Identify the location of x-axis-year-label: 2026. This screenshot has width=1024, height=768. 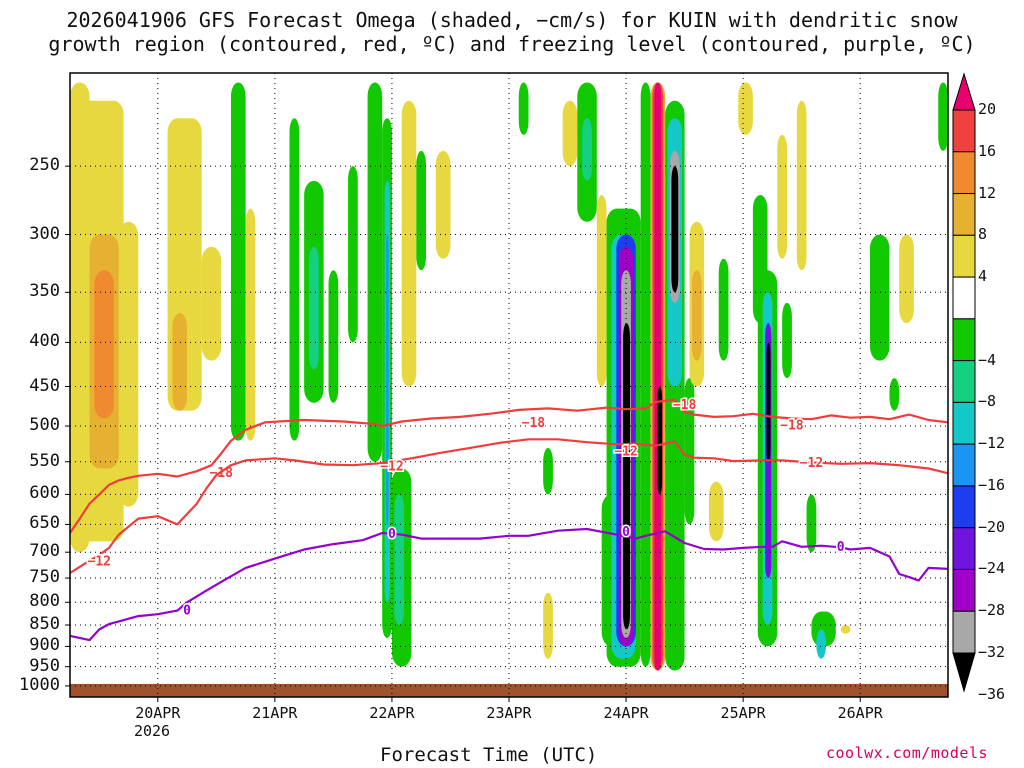
(152, 731).